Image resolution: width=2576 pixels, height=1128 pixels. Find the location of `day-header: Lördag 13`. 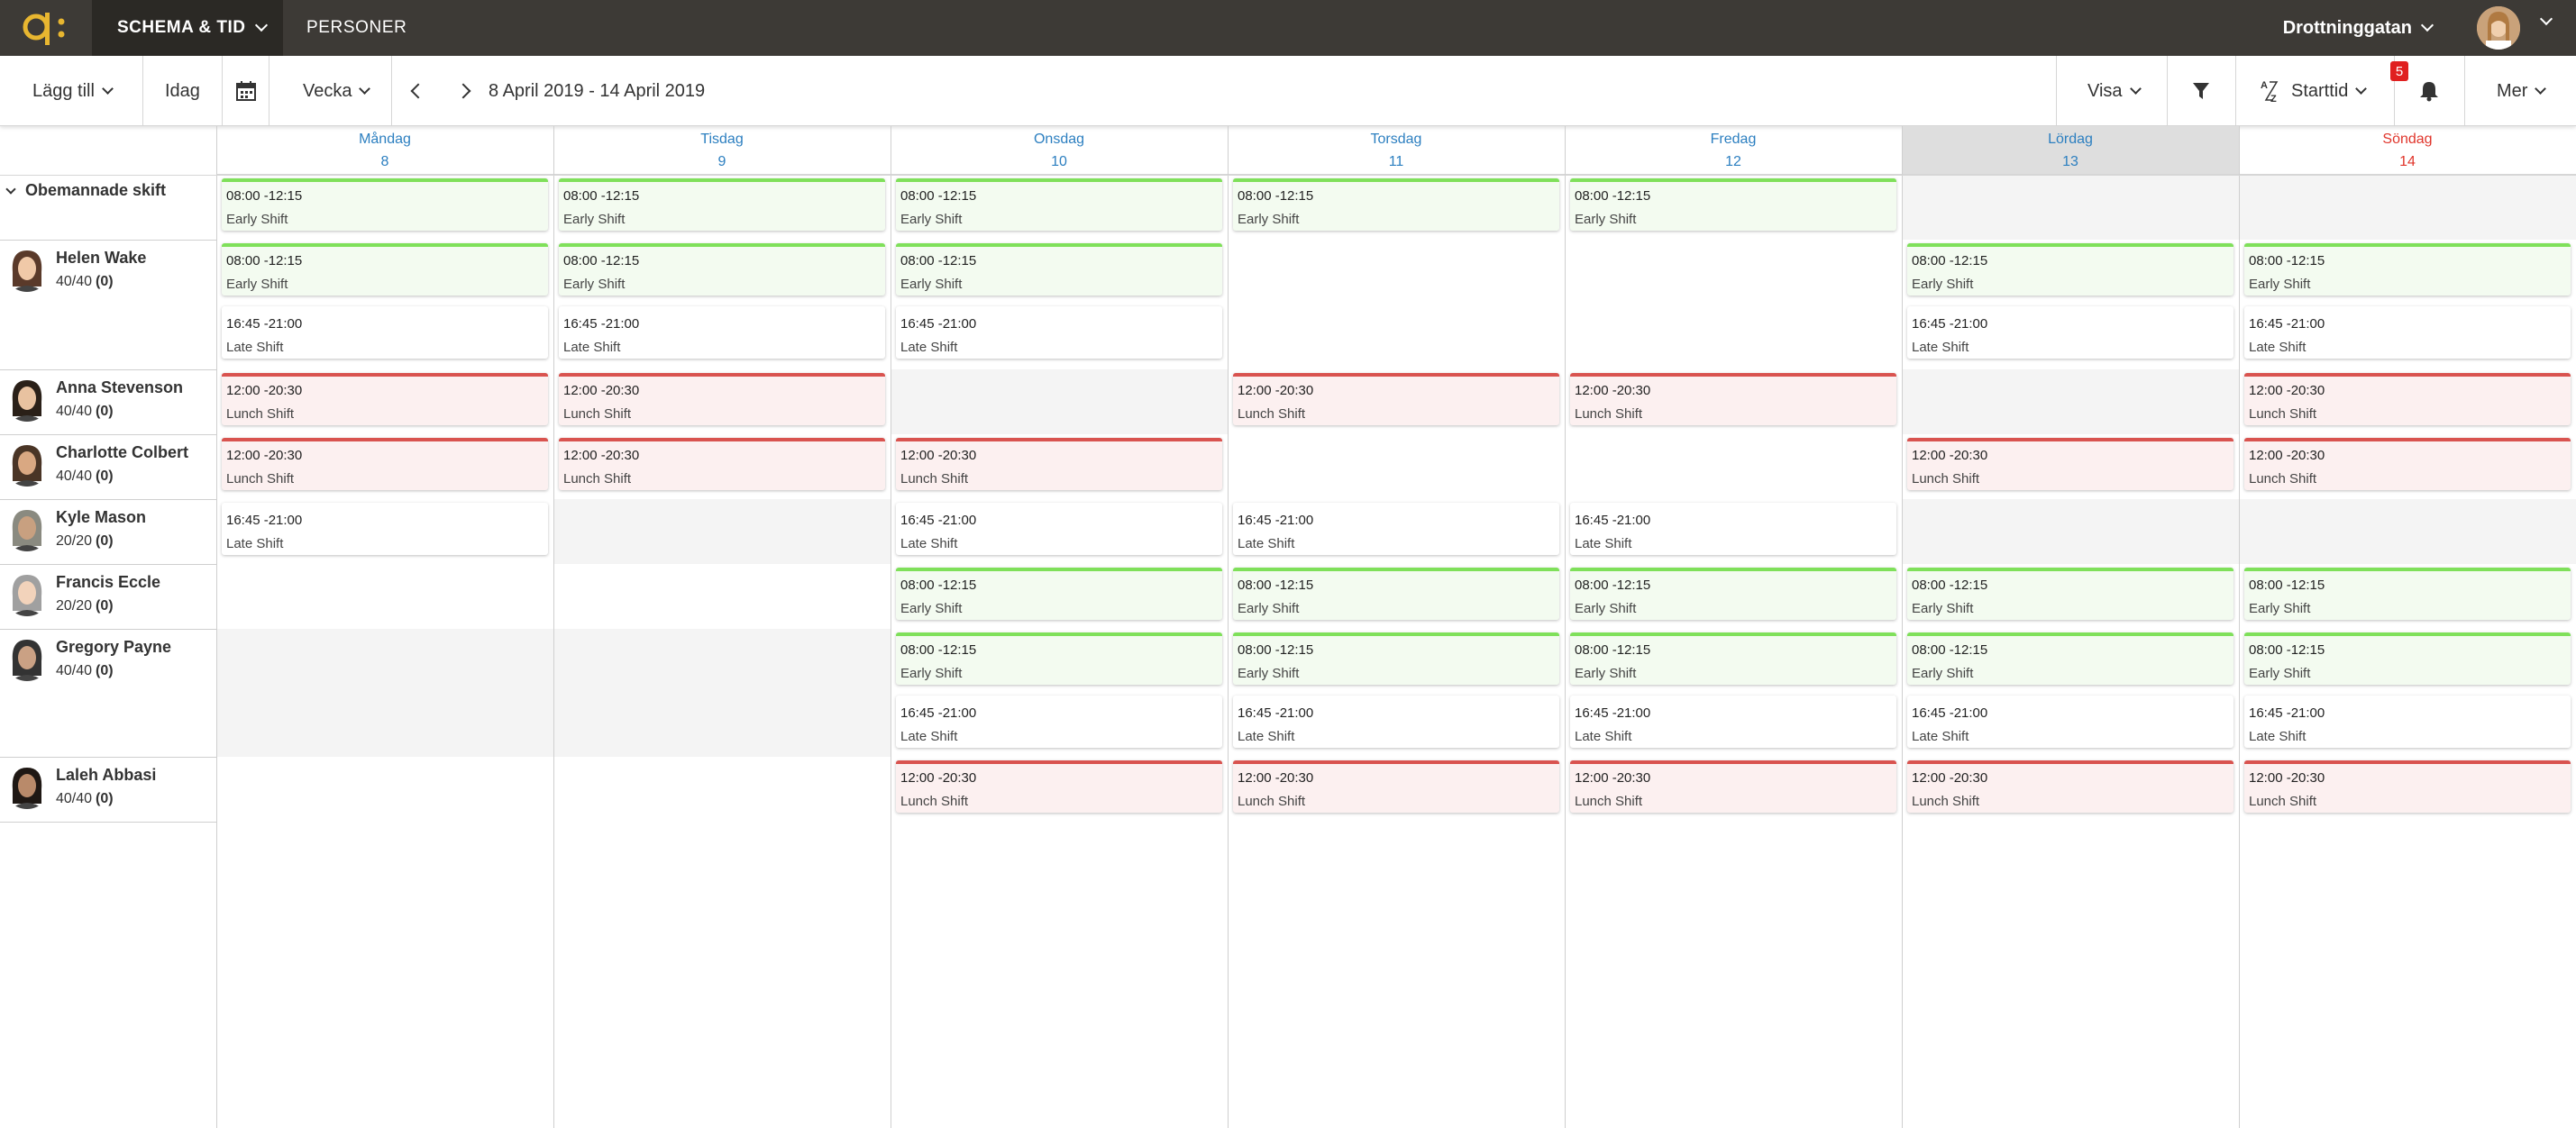

day-header: Lördag 13 is located at coordinates (2070, 150).